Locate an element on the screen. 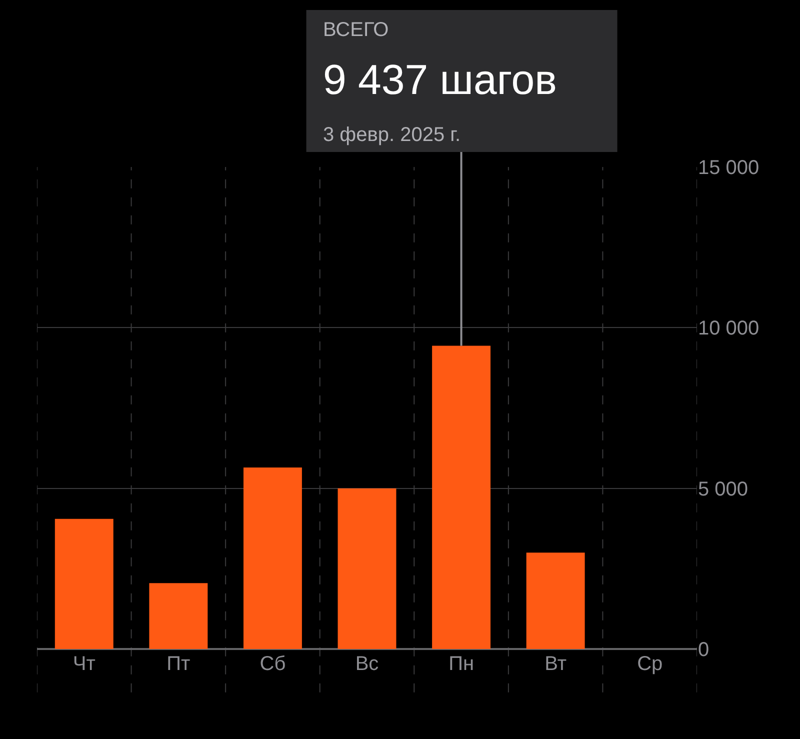 Image resolution: width=800 pixels, height=739 pixels. y-tick-label: 15 000 is located at coordinates (729, 168).